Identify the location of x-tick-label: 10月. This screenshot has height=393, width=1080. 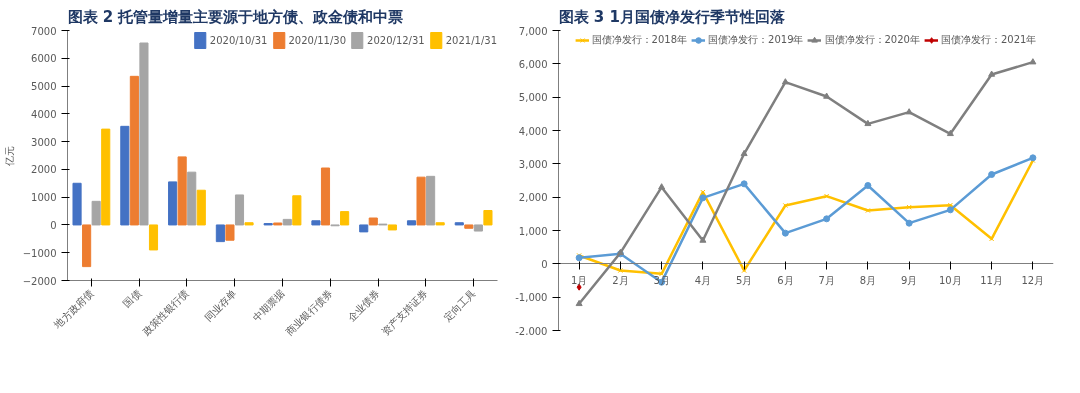
(950, 280).